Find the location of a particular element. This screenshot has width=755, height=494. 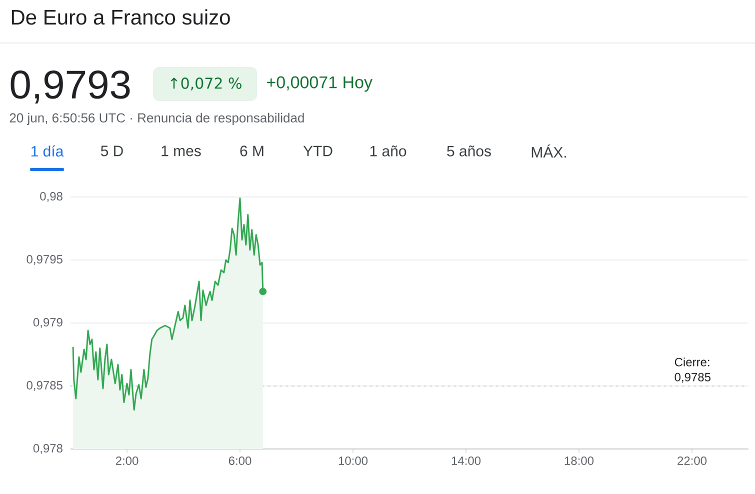

y-tick-label: 0,979 is located at coordinates (47, 323).